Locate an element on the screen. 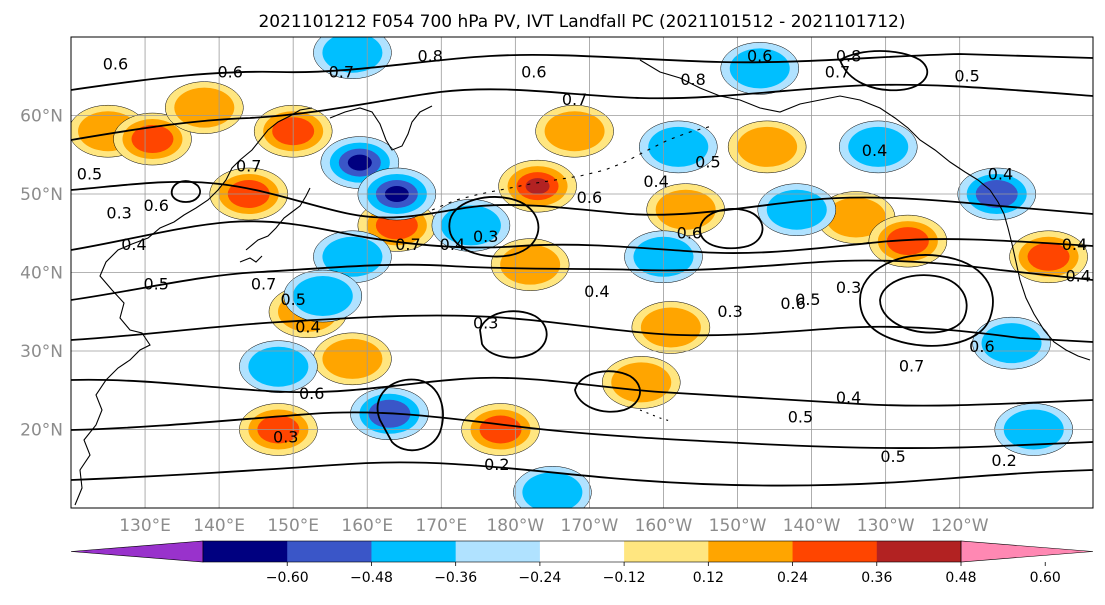 This screenshot has height=605, width=1105. colorbar-tick-label: −0.60 is located at coordinates (287, 578).